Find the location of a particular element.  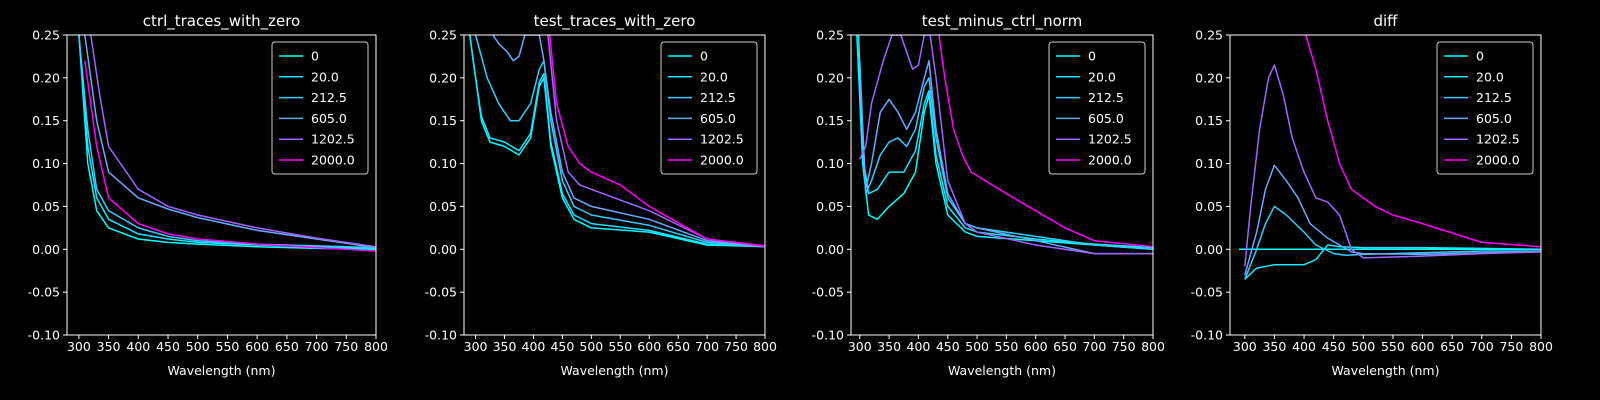

x-tick-label: 650 is located at coordinates (678, 346).